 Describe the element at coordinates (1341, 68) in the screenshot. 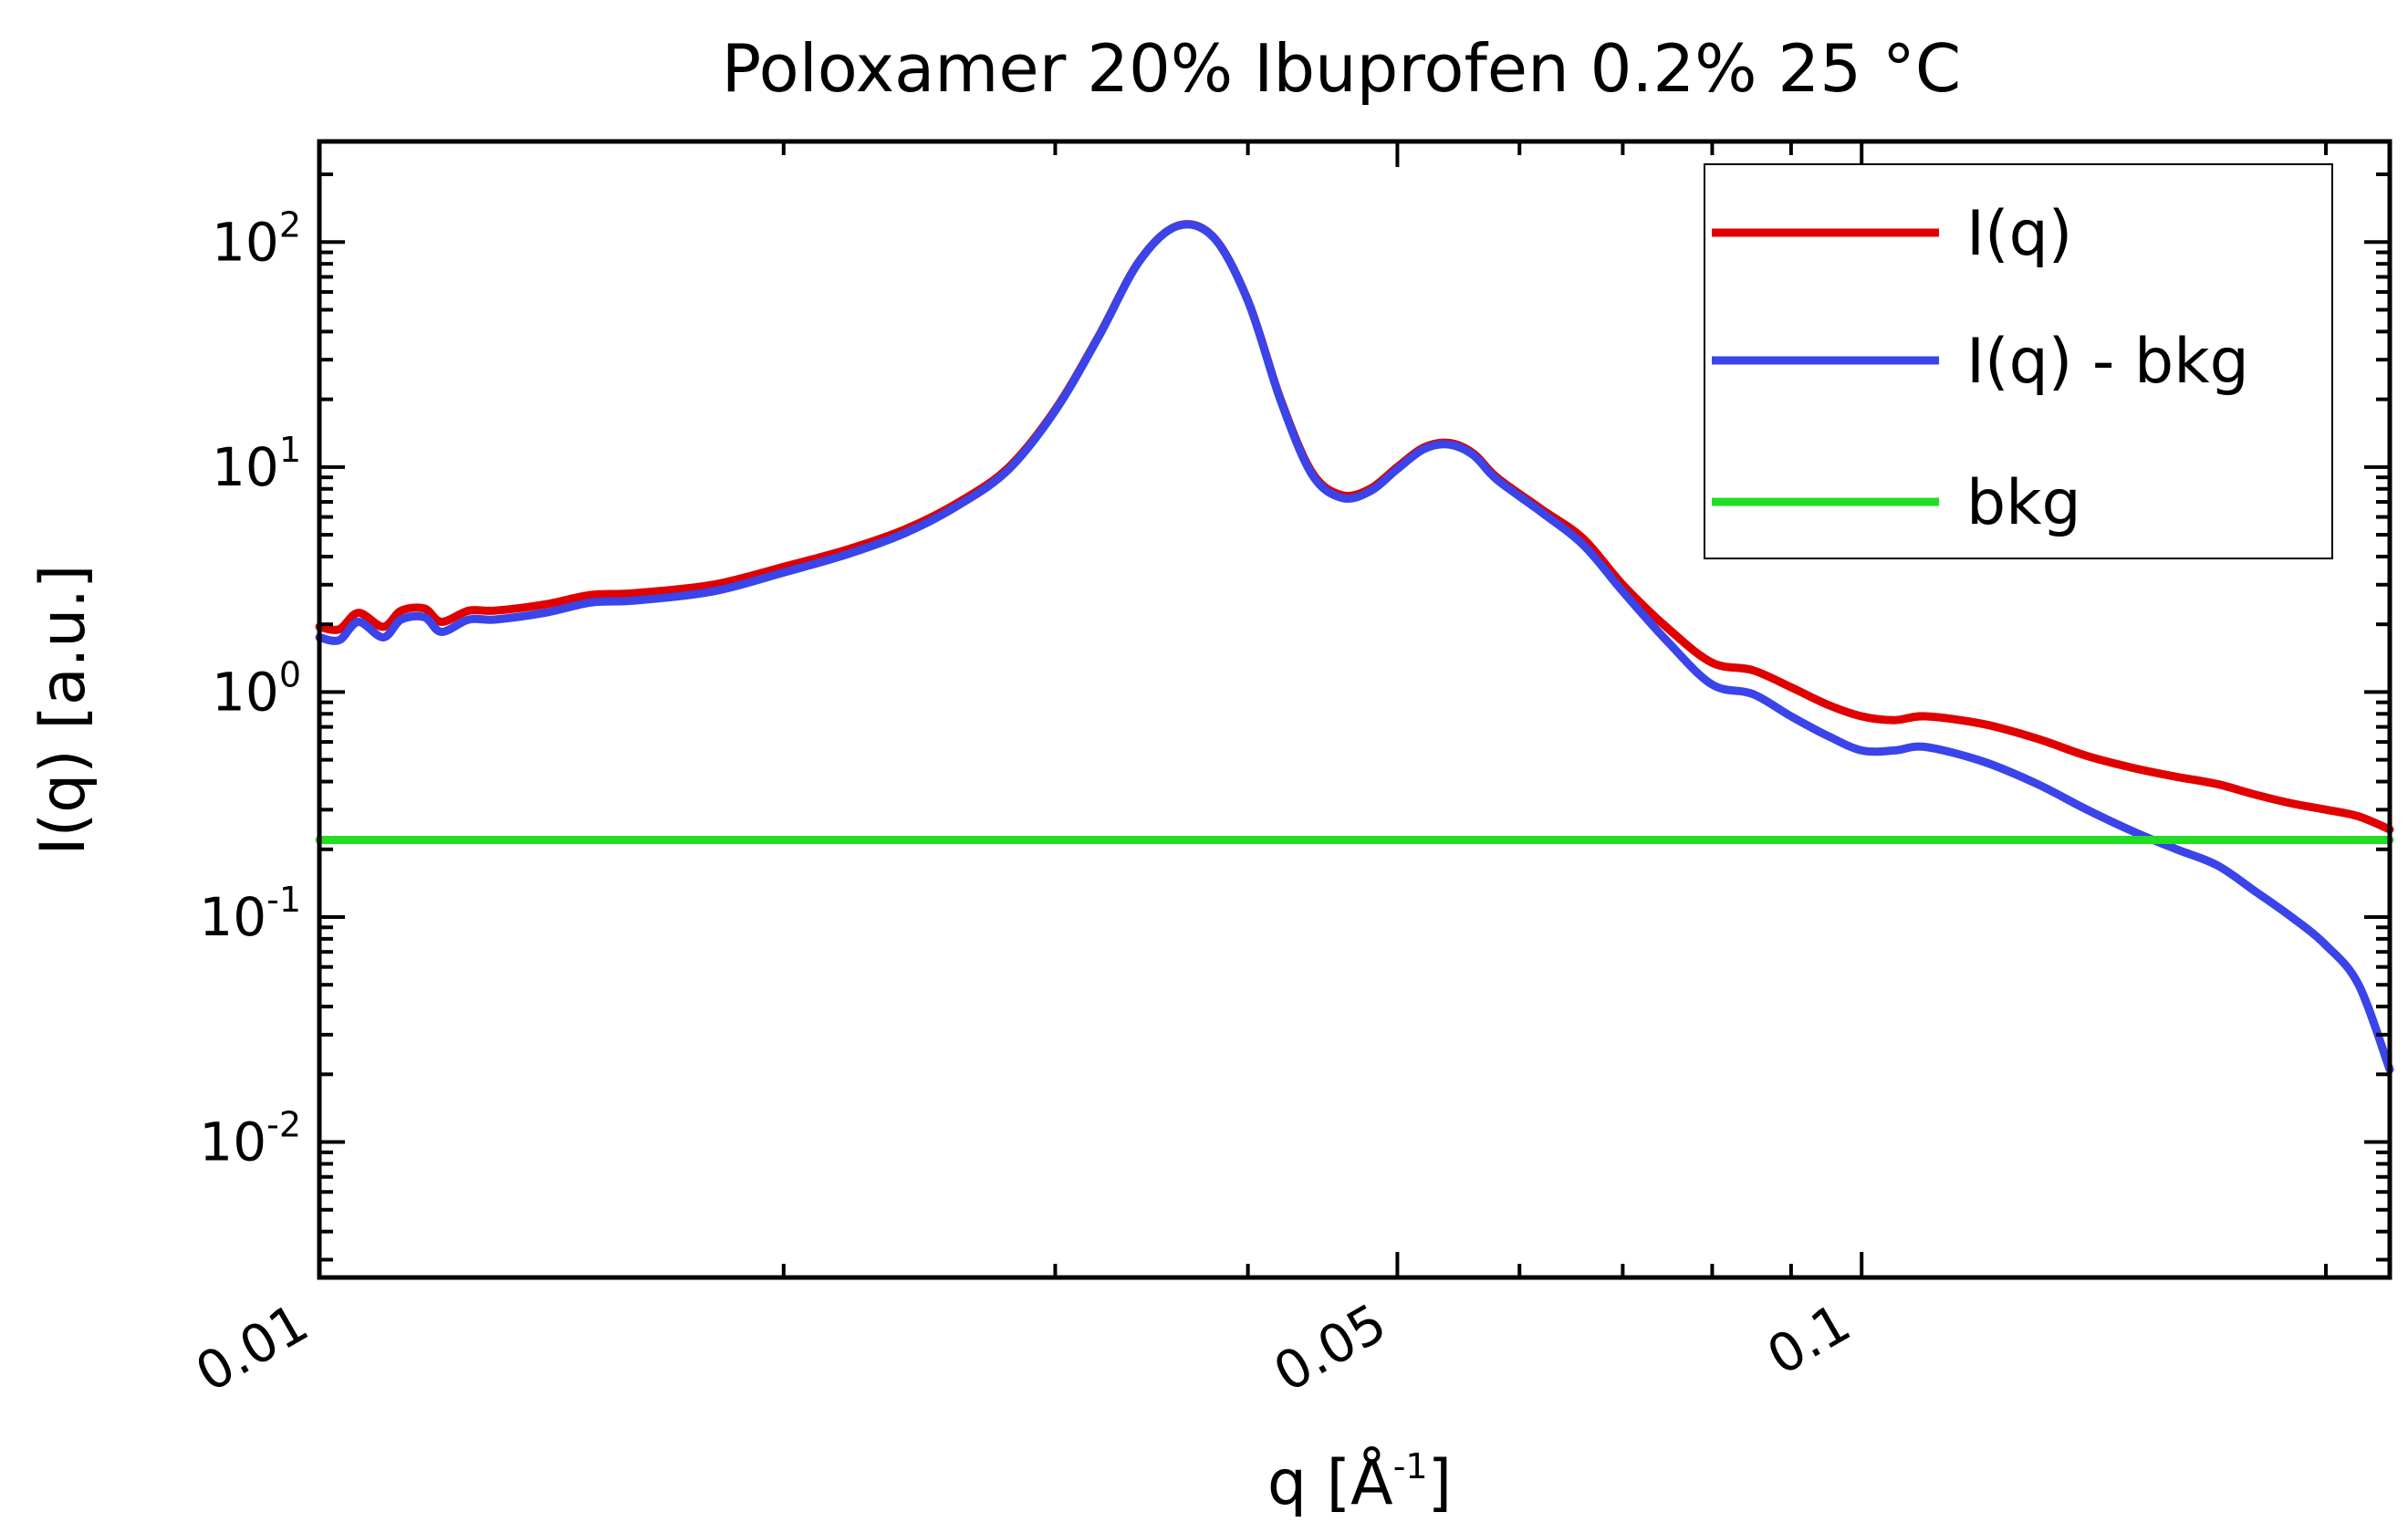

I see `chart-title: Poloxamer 20% Ibuprofen 0.2% 25 °C` at that location.